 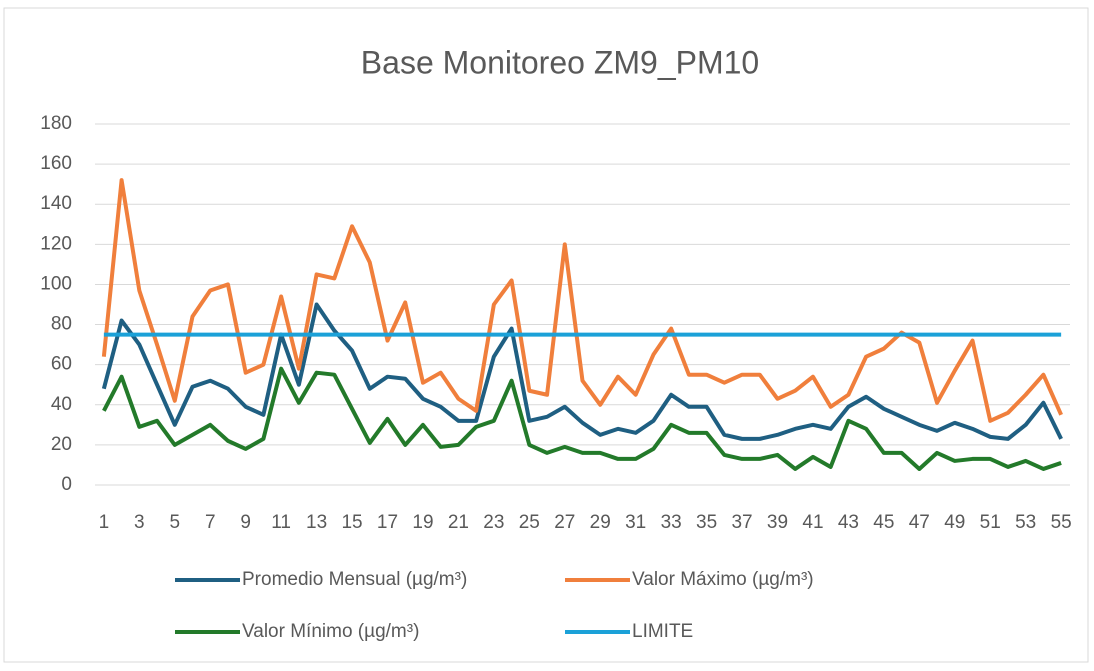 What do you see at coordinates (741, 522) in the screenshot?
I see `x-tick-label: 37` at bounding box center [741, 522].